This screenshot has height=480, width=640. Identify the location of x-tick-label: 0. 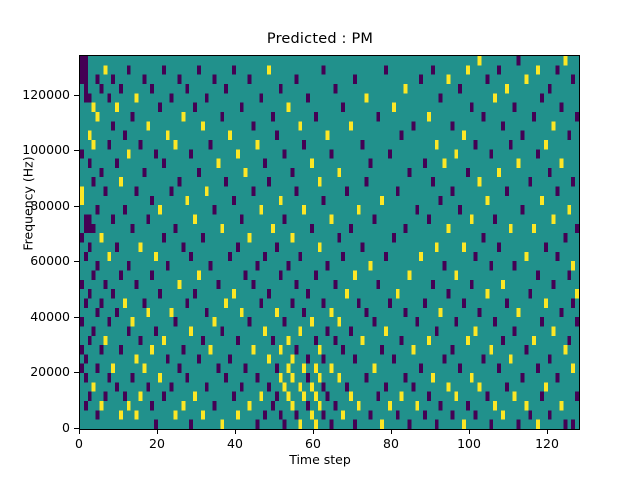
(79, 443).